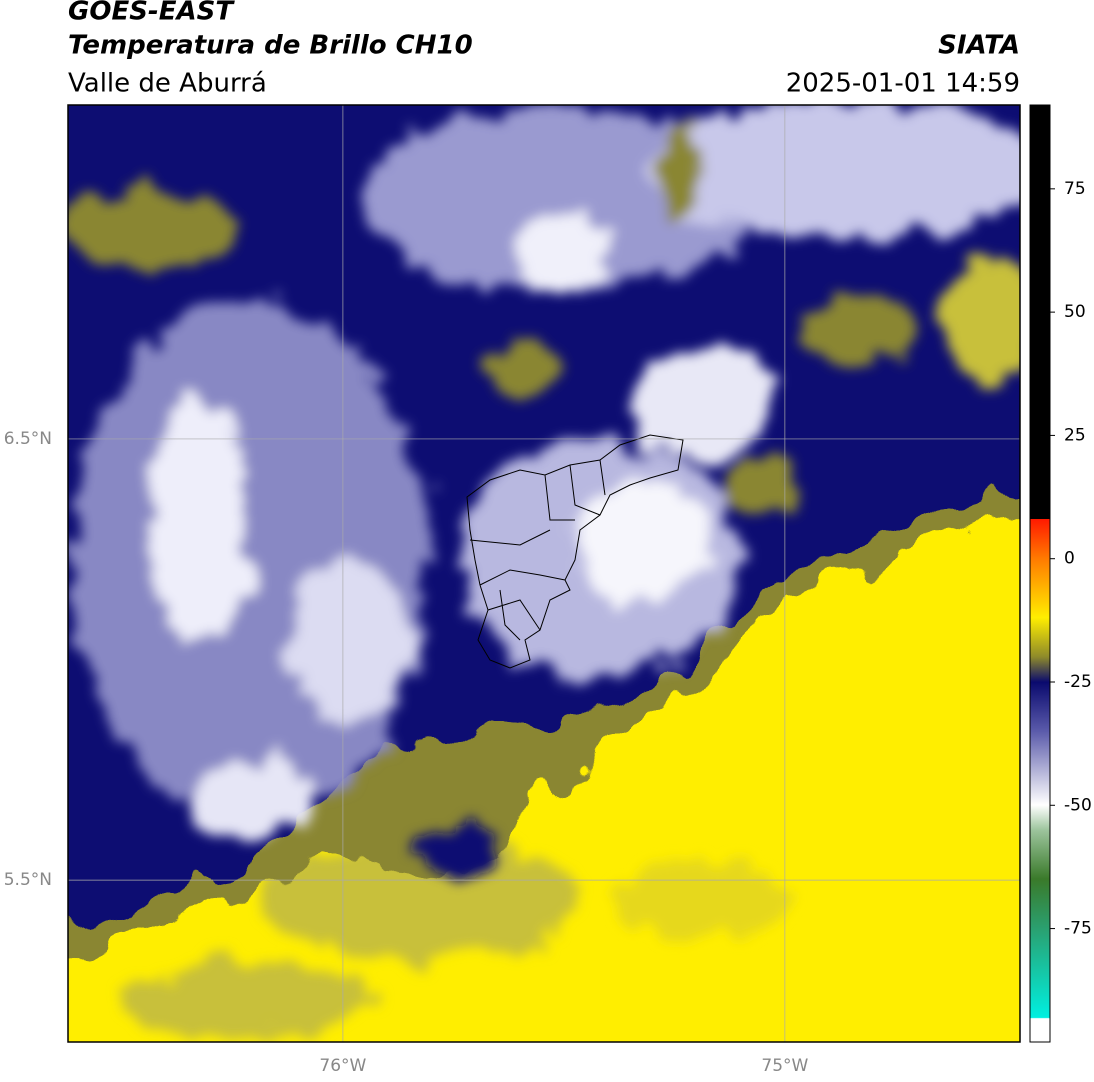 This screenshot has width=1094, height=1082. Describe the element at coordinates (1075, 312) in the screenshot. I see `colorbar-tick-label: 50` at that location.